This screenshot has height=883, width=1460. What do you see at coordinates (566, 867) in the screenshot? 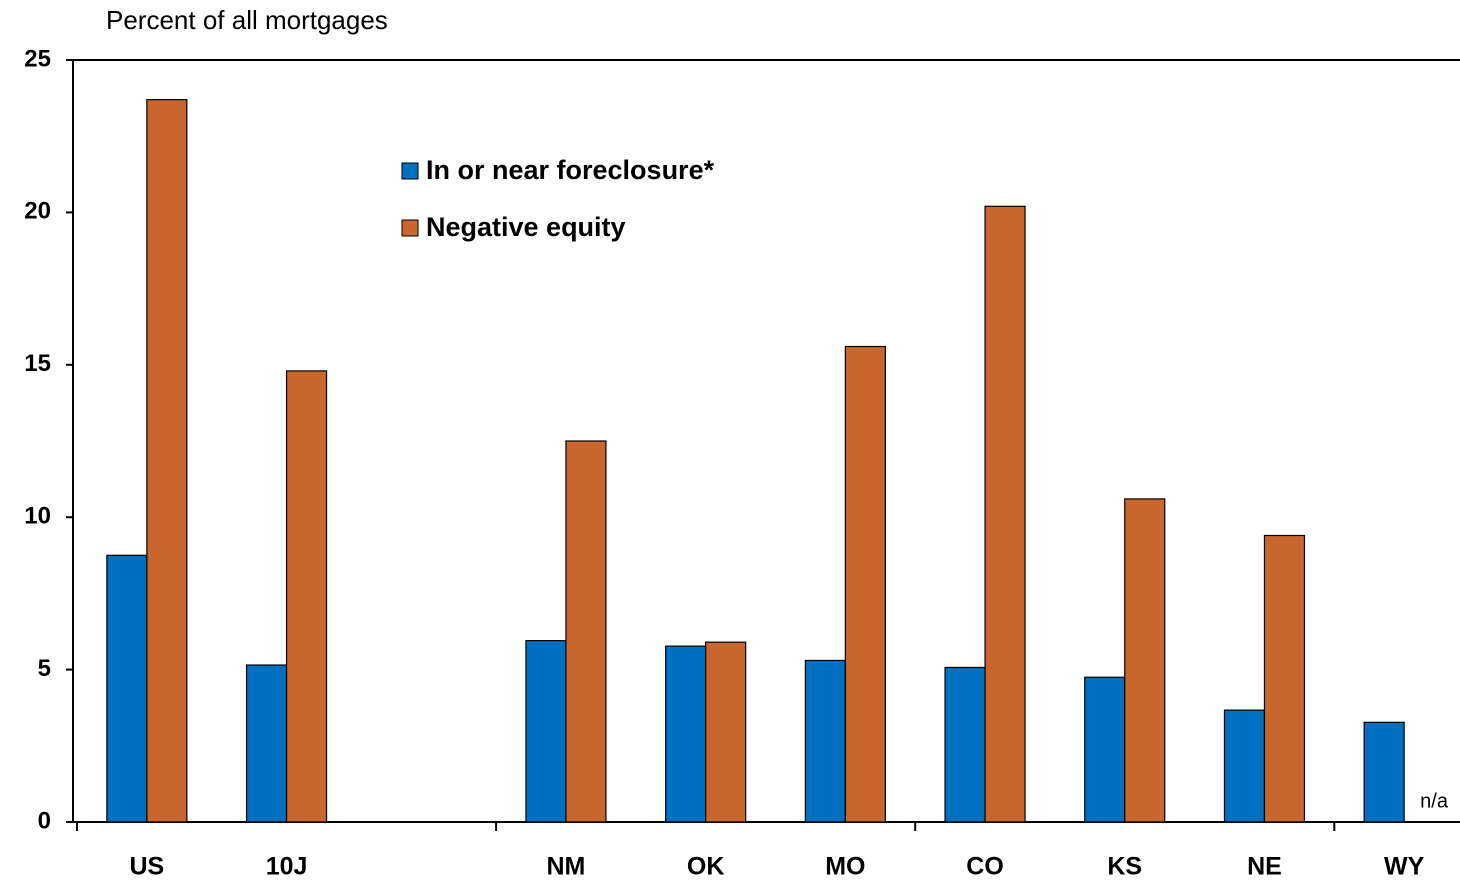
I see `x-tick-label: NM` at bounding box center [566, 867].